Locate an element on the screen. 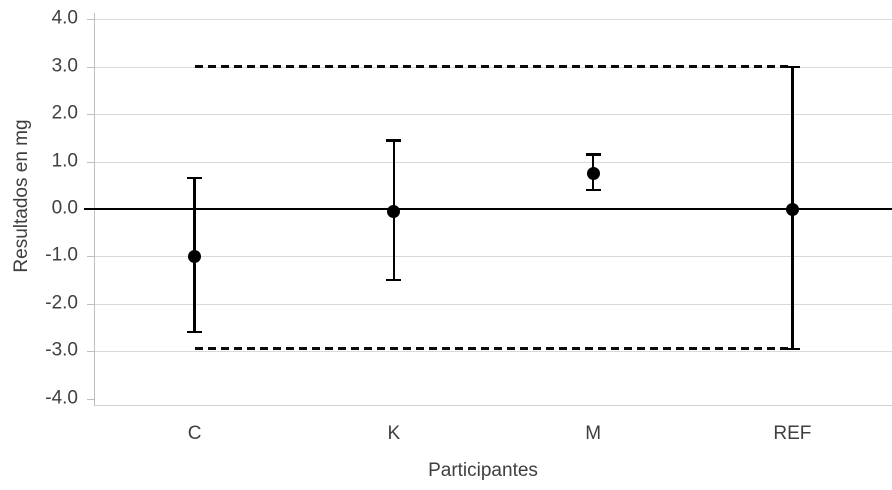  x-axis-category-labels: C K M REF is located at coordinates (493, 434).